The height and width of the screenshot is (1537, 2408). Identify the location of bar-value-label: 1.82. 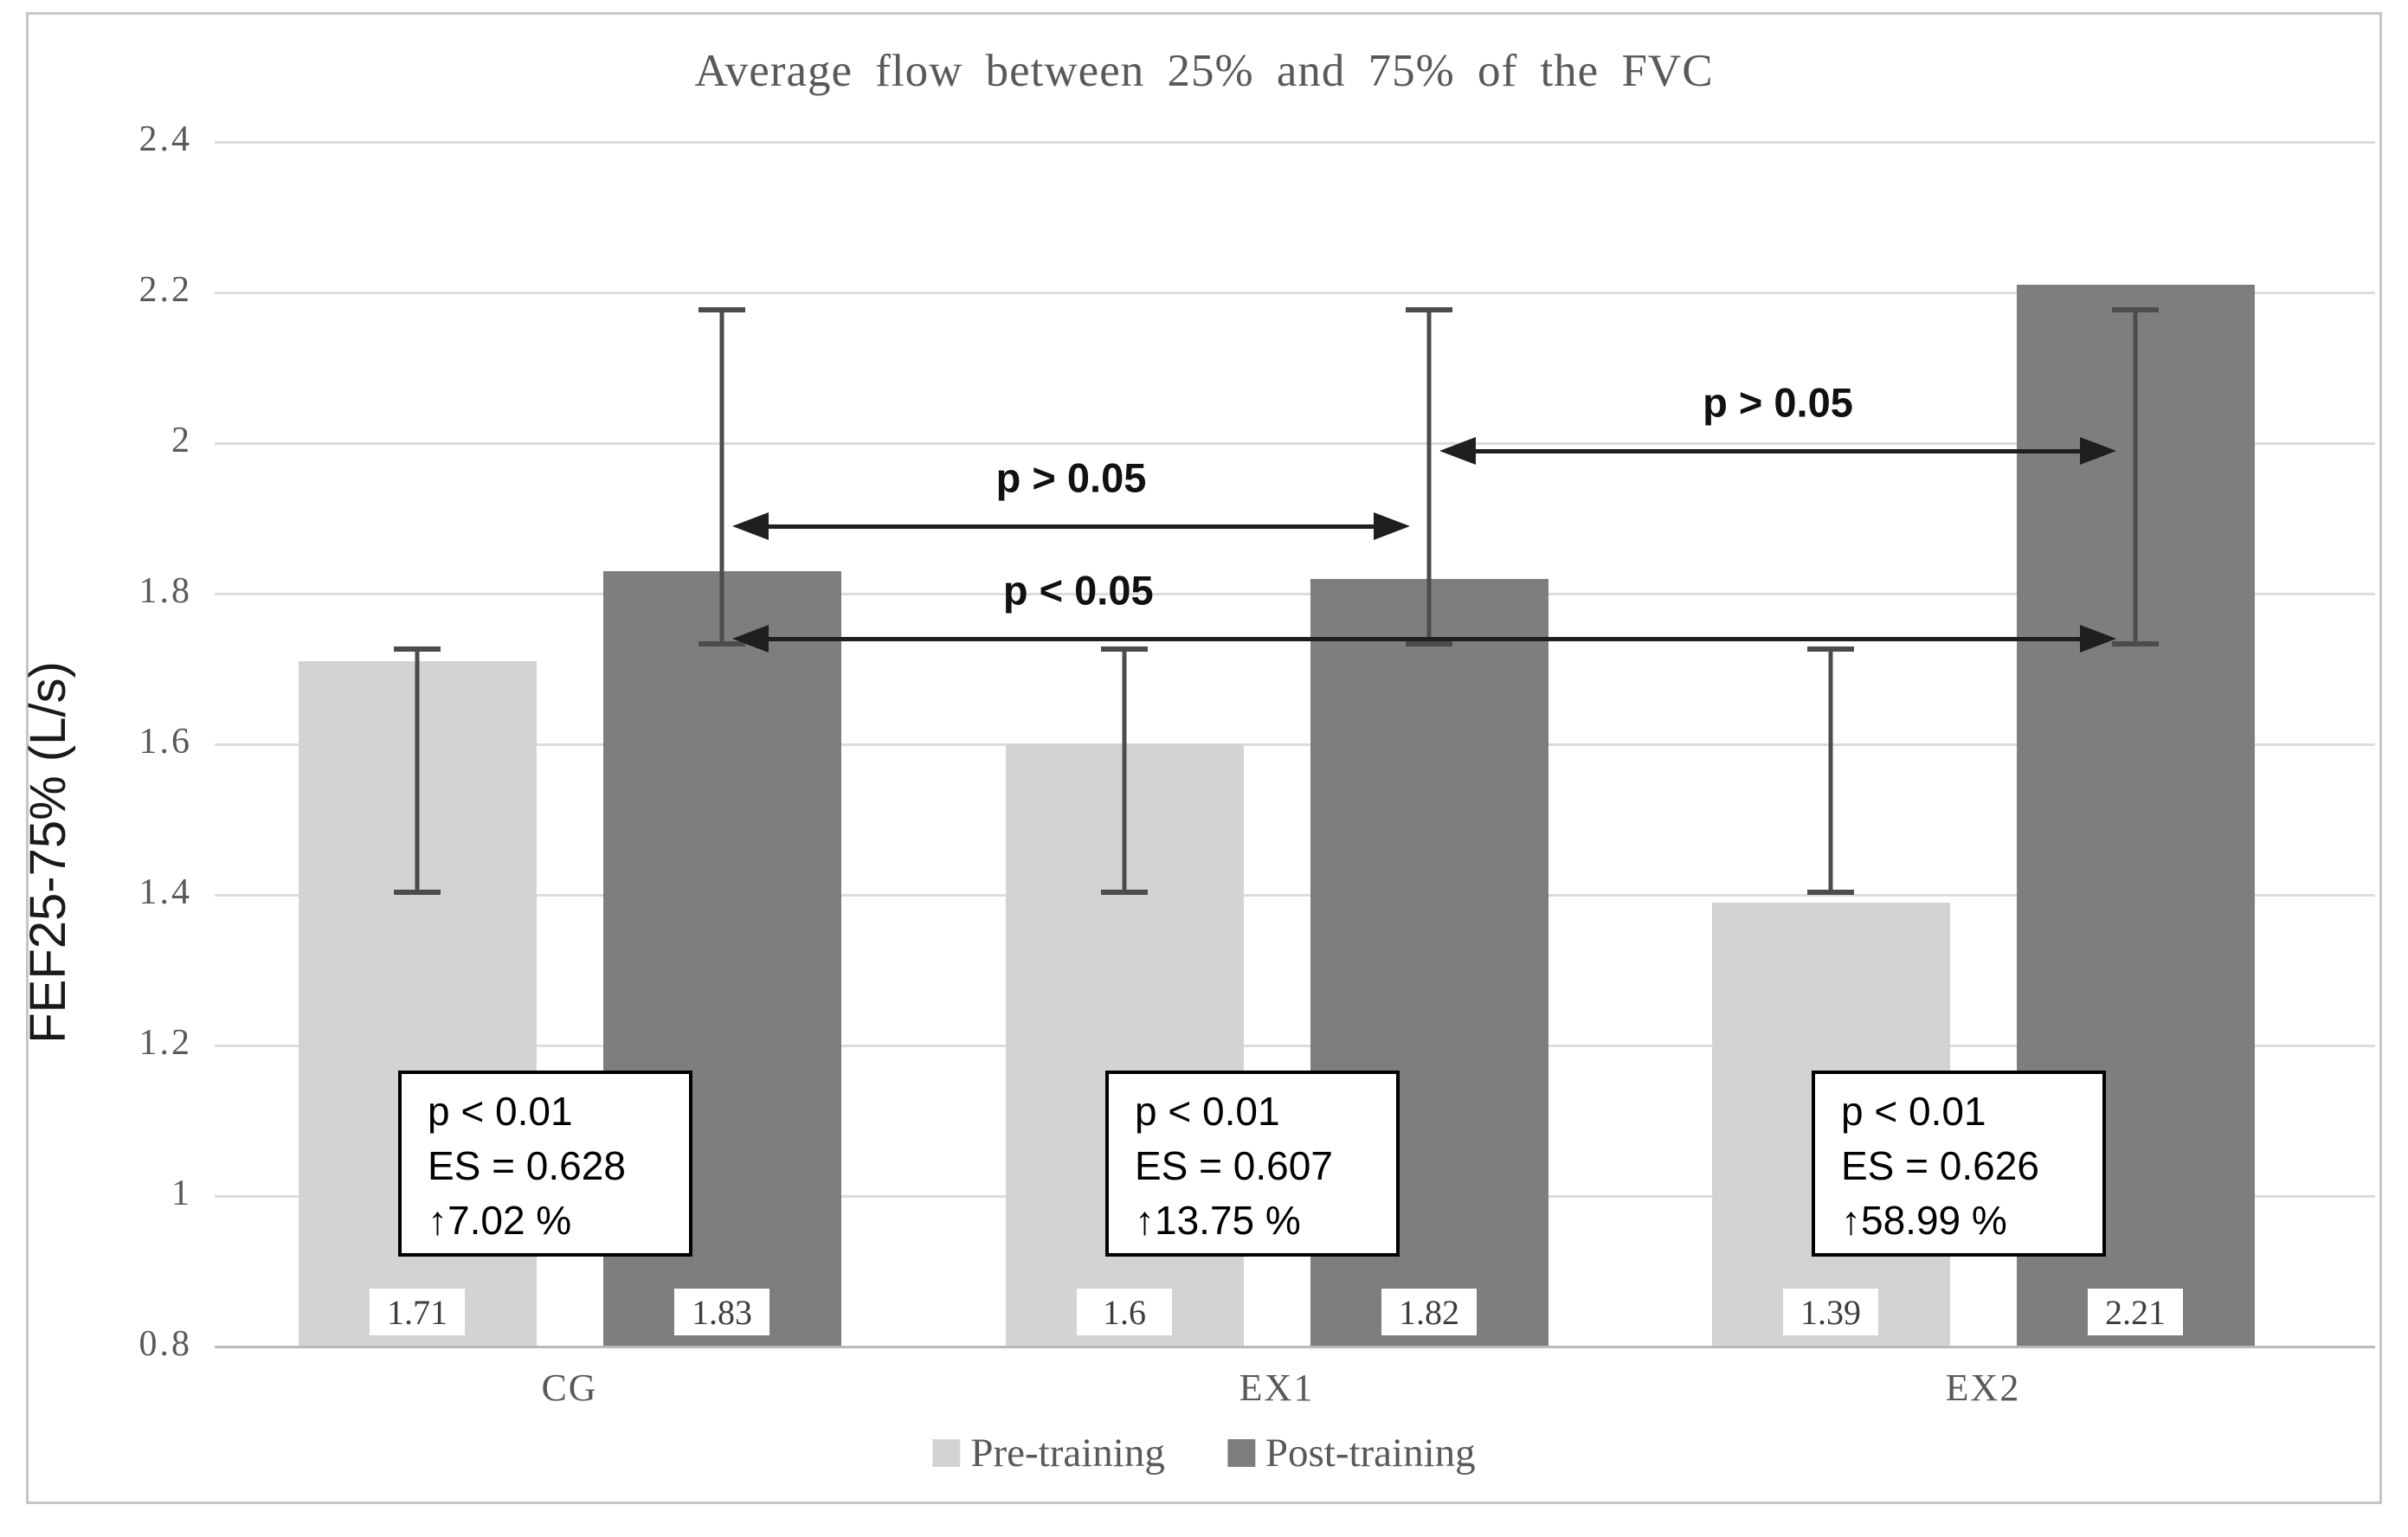
(1429, 1312).